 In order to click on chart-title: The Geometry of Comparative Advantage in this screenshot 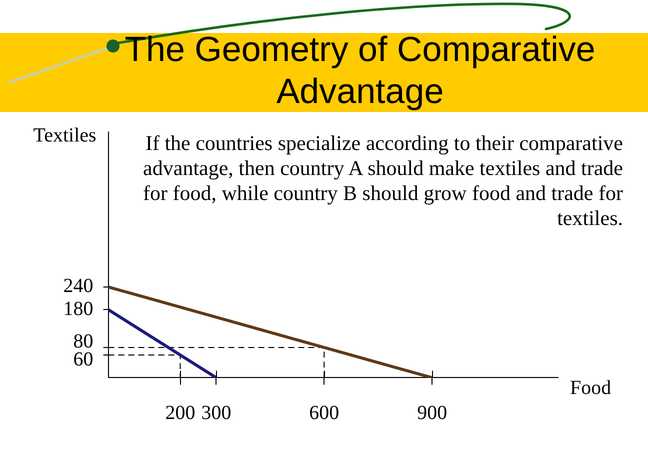, I will do `click(360, 71)`.